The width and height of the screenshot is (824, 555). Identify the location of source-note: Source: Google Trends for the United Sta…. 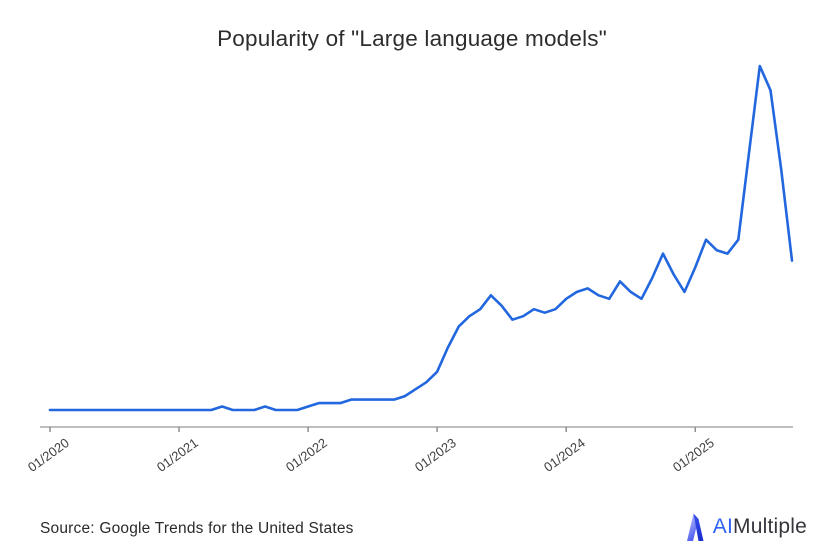
(197, 528).